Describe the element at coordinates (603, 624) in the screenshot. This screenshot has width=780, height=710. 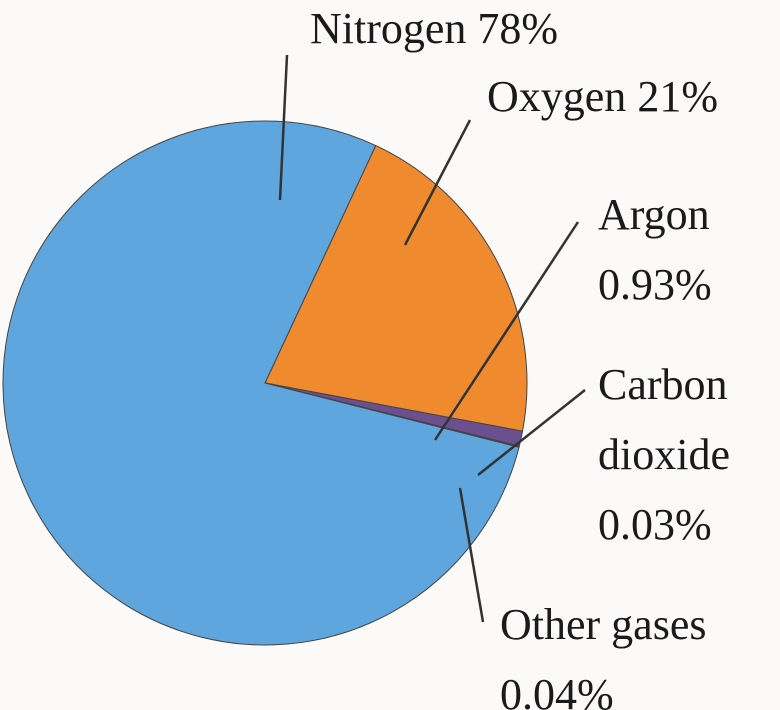
I see `category-label: Other gases` at that location.